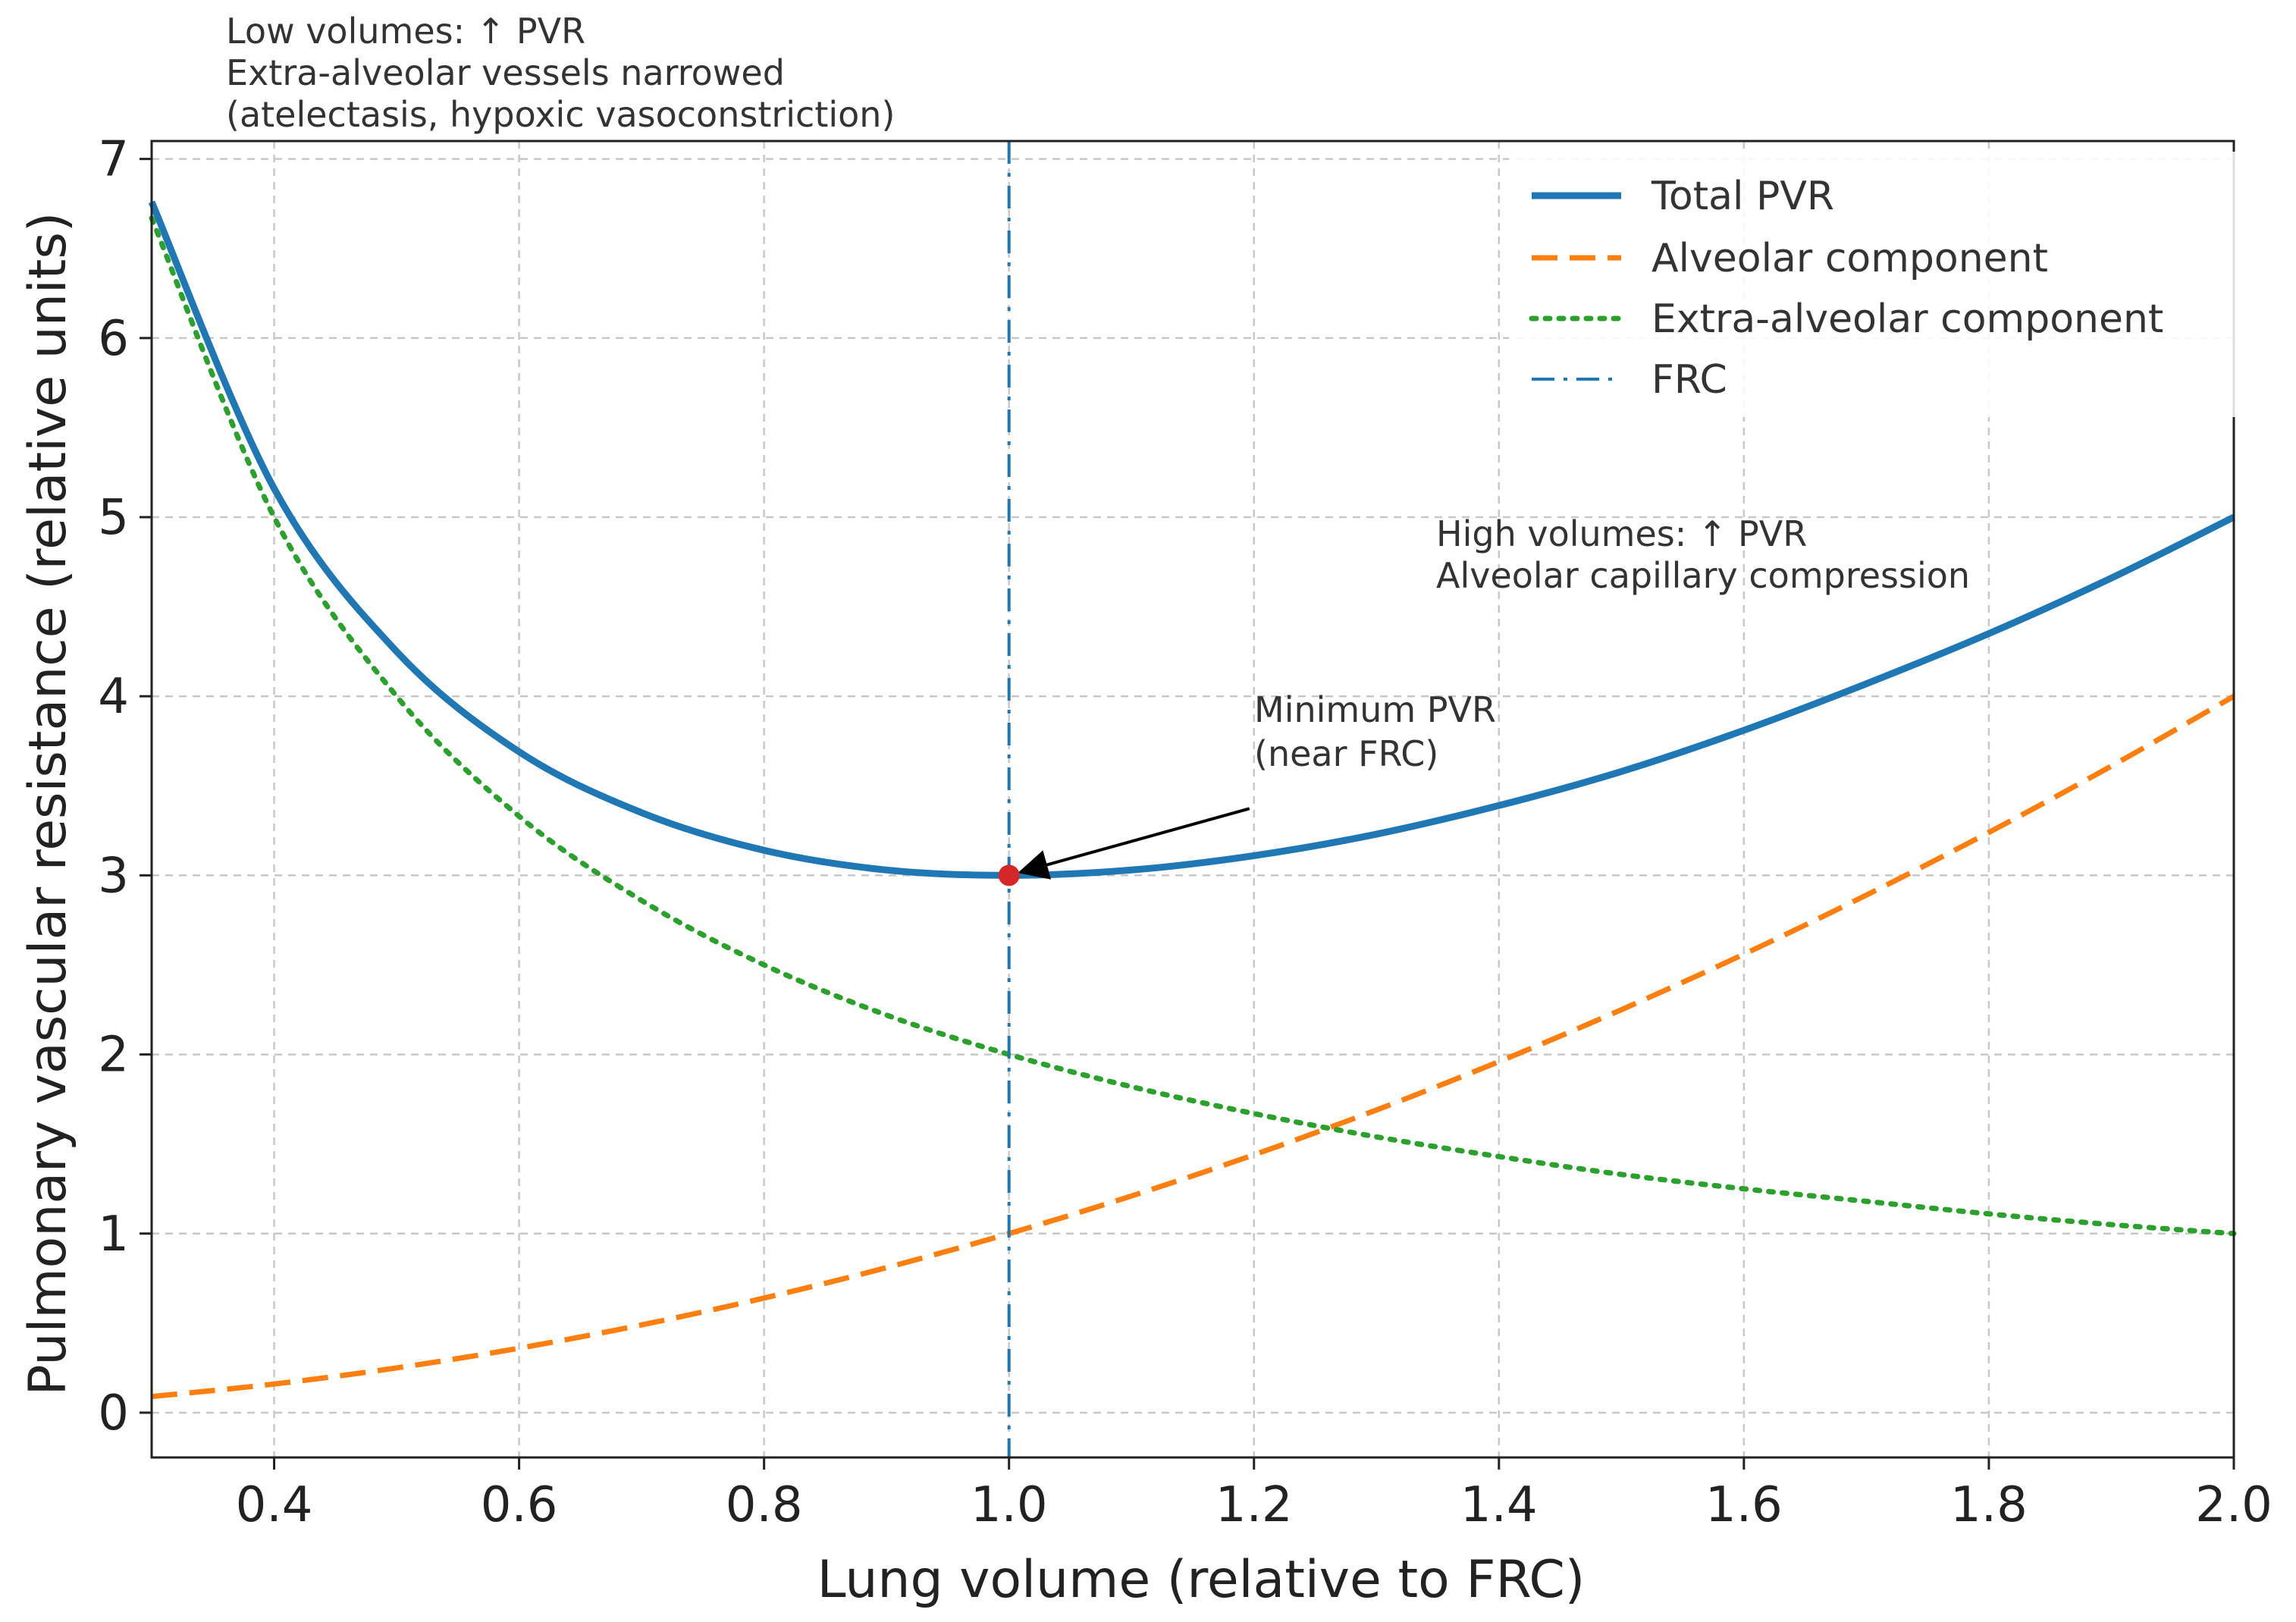 Image resolution: width=2296 pixels, height=1622 pixels. I want to click on y-tick-label: 2, so click(113, 1055).